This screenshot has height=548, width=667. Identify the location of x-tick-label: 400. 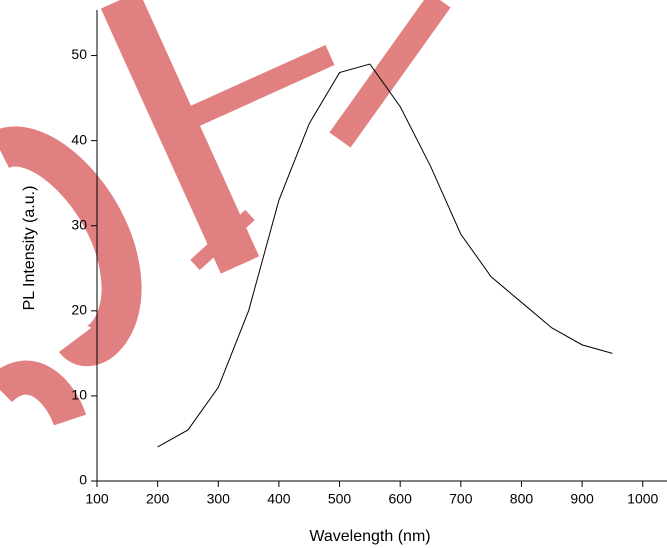
(279, 499).